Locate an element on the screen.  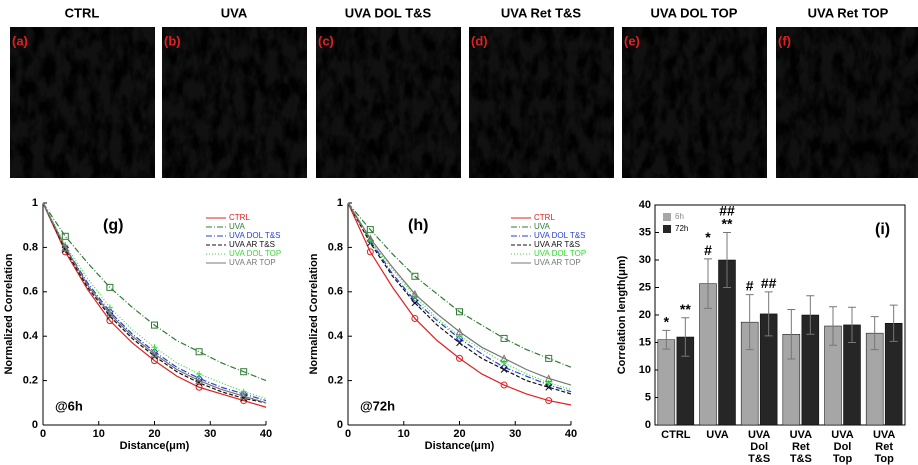
panel-label: (h) is located at coordinates (418, 225).